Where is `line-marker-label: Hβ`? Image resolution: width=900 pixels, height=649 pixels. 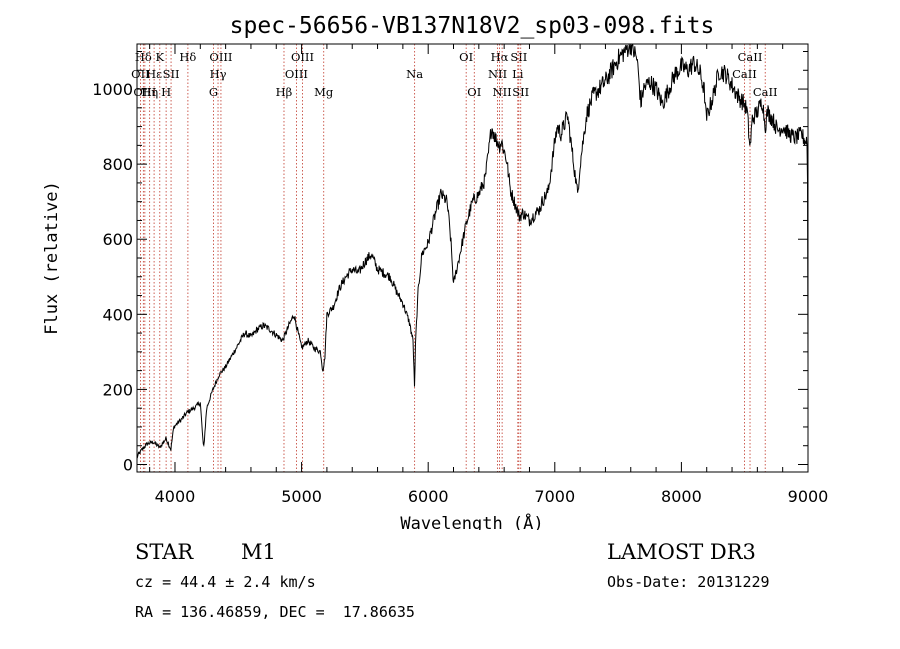 line-marker-label: Hβ is located at coordinates (284, 92).